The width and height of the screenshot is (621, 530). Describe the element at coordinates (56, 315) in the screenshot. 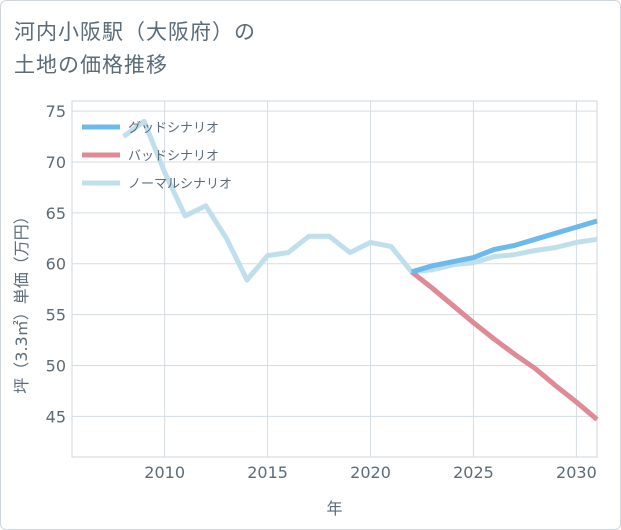

I see `y-tick-label: 55` at that location.